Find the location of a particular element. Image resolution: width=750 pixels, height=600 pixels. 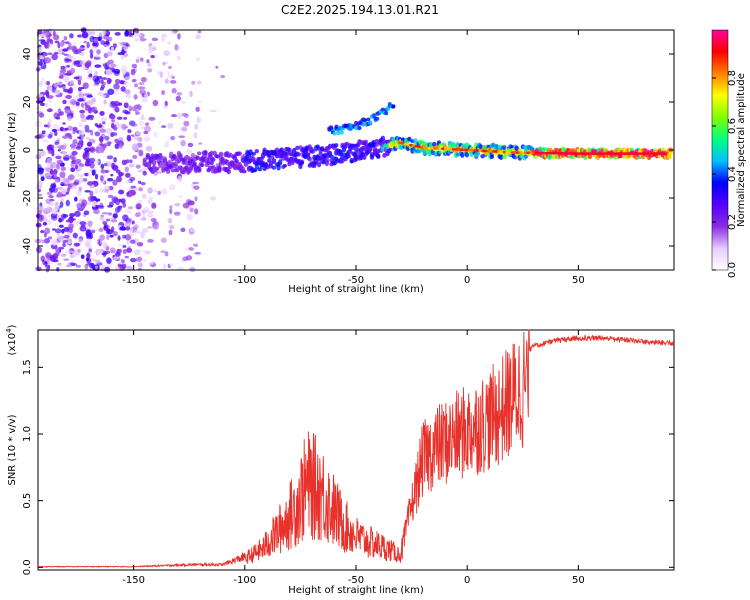

x-tick-label: -100 is located at coordinates (244, 280).